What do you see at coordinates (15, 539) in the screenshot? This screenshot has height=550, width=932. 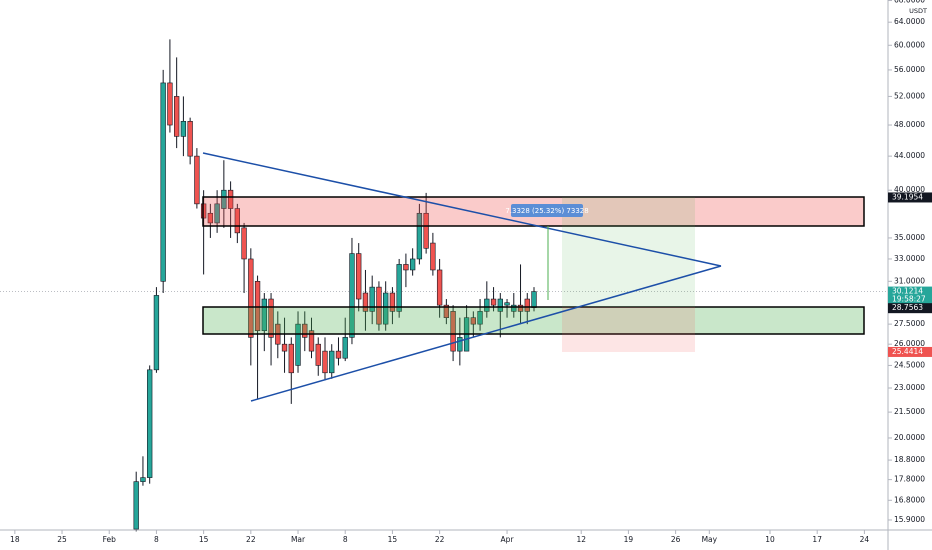 I see `x-tick-label: 18` at bounding box center [15, 539].